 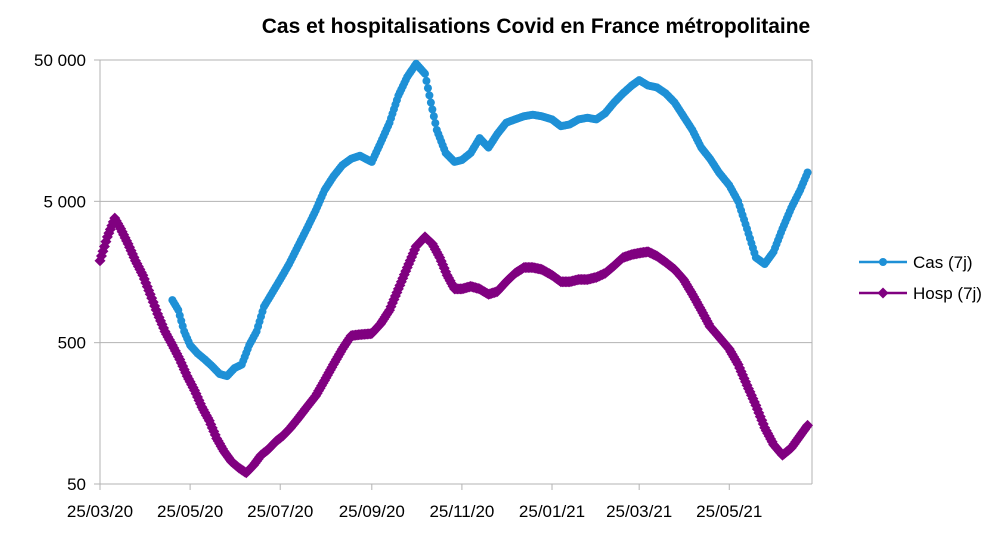 What do you see at coordinates (72, 343) in the screenshot?
I see `y-tick-label: 500` at bounding box center [72, 343].